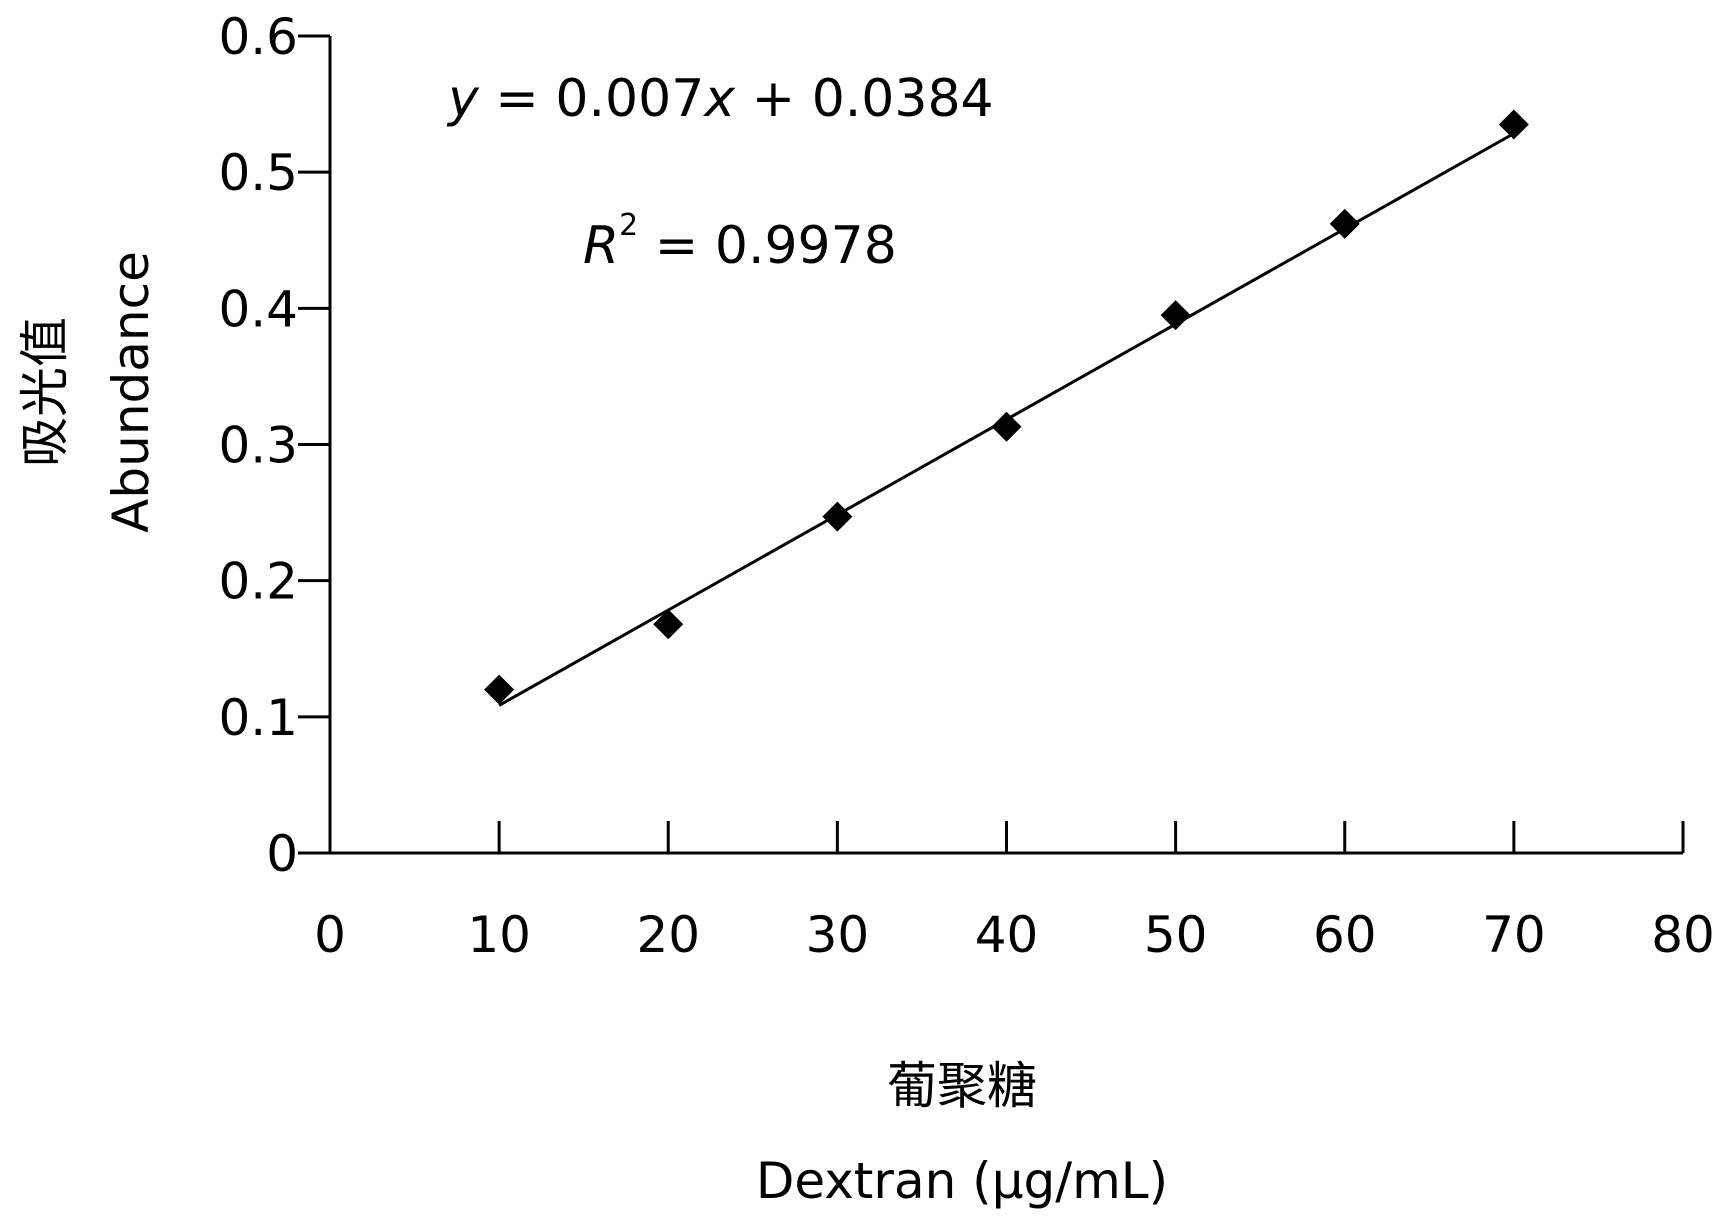 The height and width of the screenshot is (1224, 1719). I want to click on equation-rest: + 0.0384, so click(864, 99).